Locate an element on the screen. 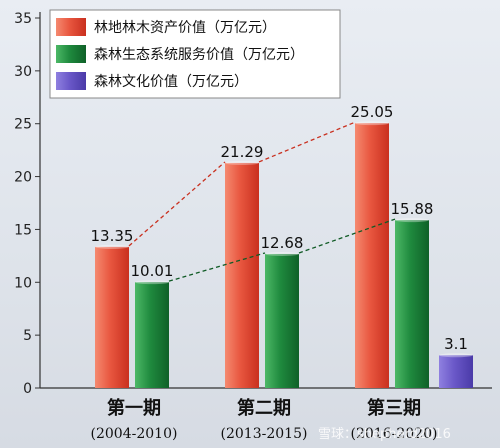 The height and width of the screenshot is (448, 500). category-label: 第一期 is located at coordinates (134, 408).